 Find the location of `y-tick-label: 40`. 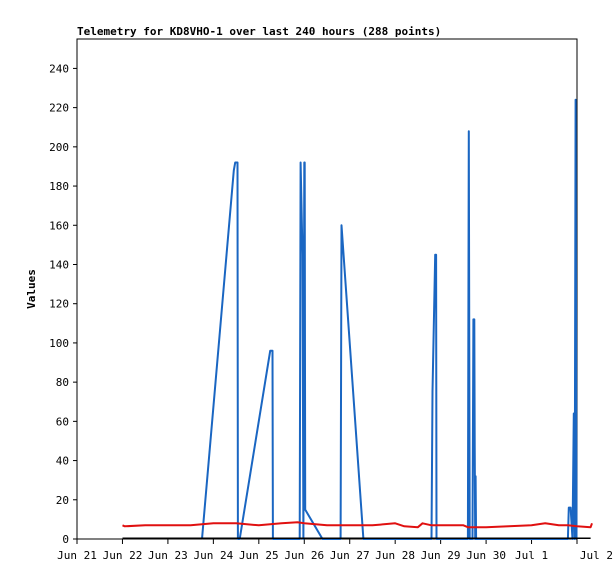

y-tick-label: 40 is located at coordinates (62, 461).